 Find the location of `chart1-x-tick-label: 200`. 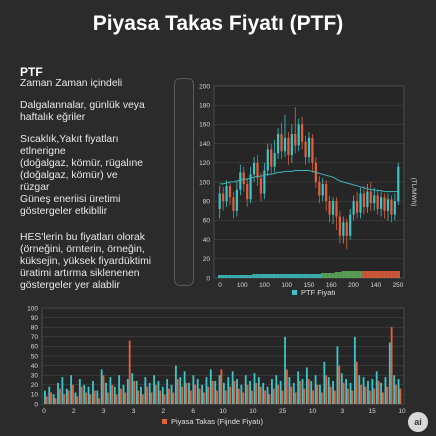

chart1-x-tick-label: 200 is located at coordinates (353, 285).